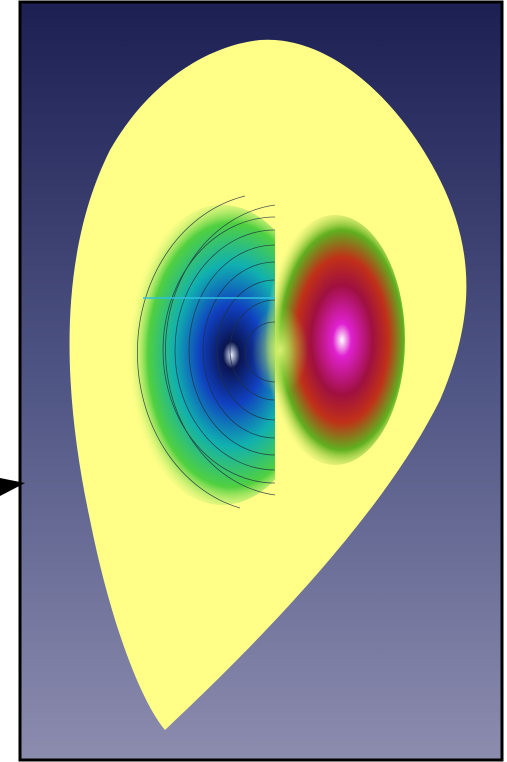 This screenshot has height=762, width=507. I want to click on positive-lobe, so click(335, 340).